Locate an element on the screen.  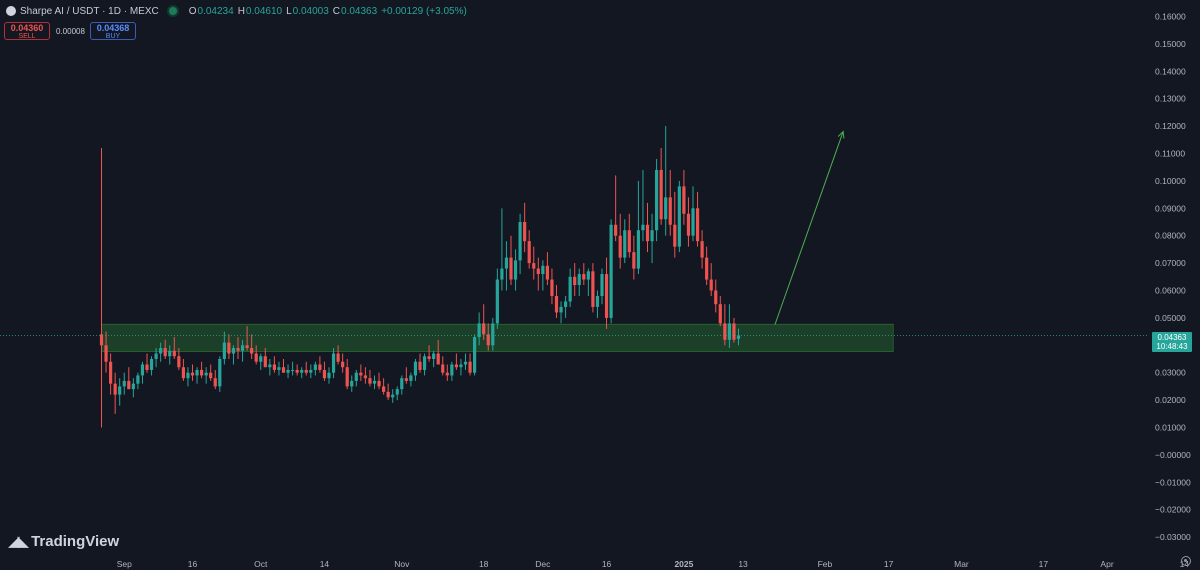
ohlc-high-value: 0.04610 is located at coordinates (264, 11).